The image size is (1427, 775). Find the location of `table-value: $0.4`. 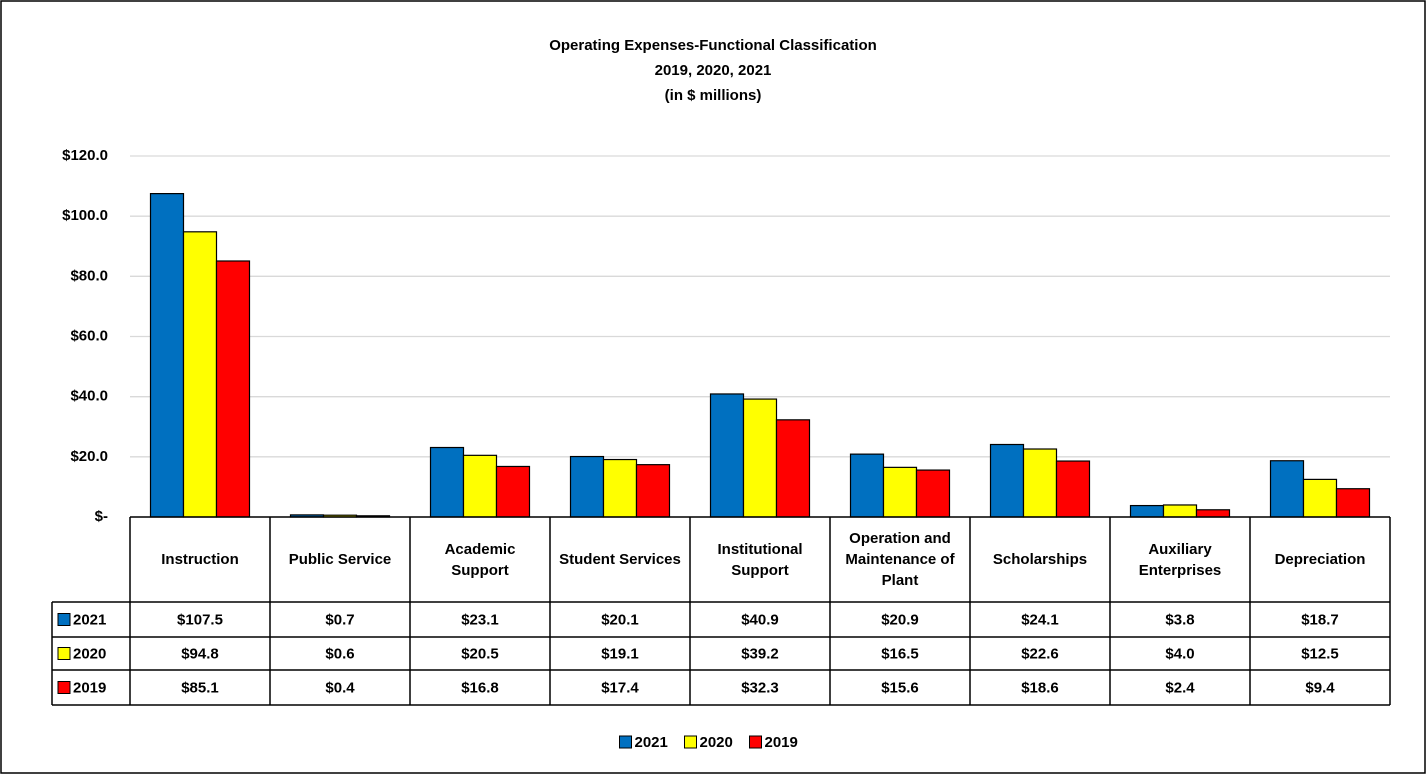

table-value: $0.4 is located at coordinates (340, 687).